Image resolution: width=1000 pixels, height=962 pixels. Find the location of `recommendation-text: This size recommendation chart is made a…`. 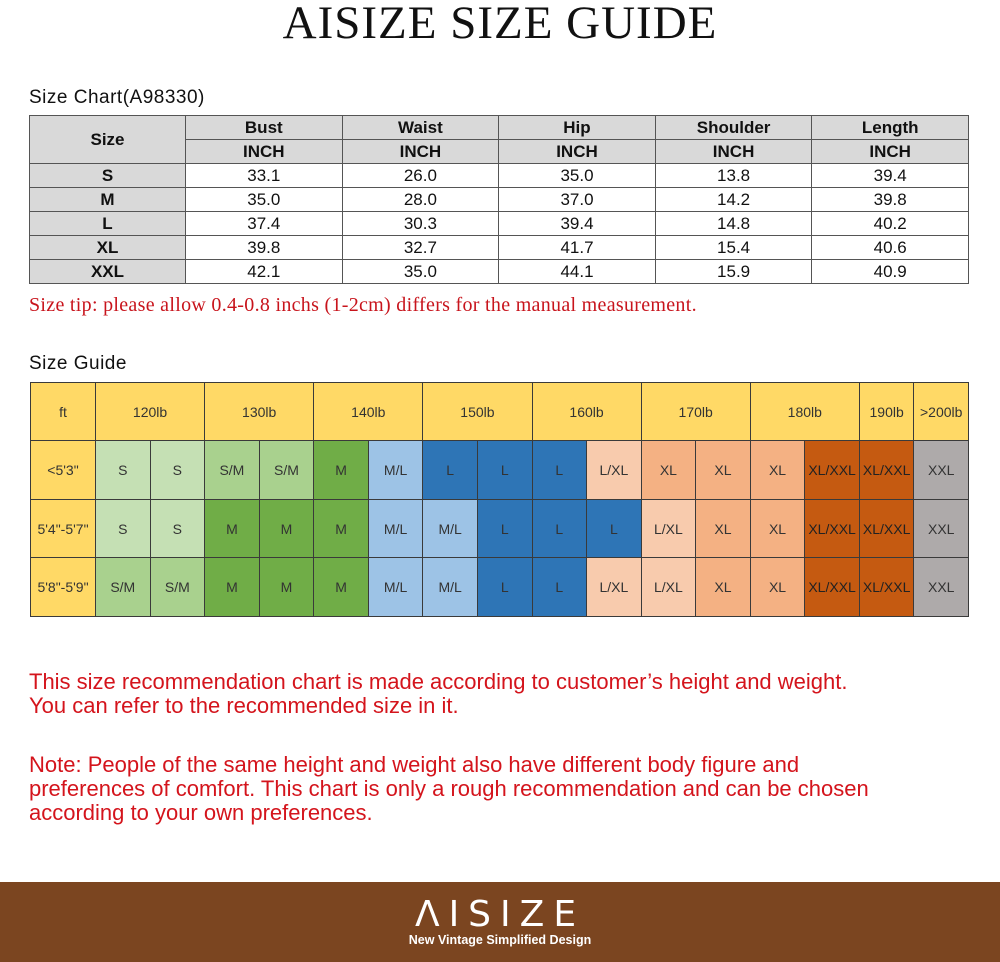

recommendation-text: This size recommendation chart is made a… is located at coordinates (438, 694).